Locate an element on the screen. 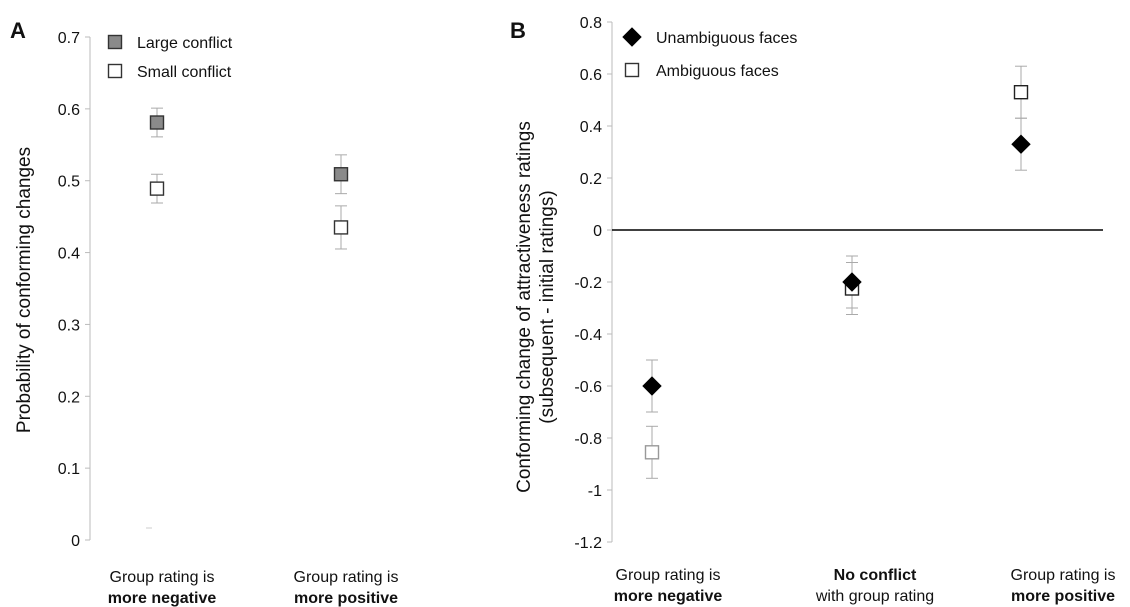 Image resolution: width=1130 pixels, height=607 pixels. panel-a-y-tick-label: 0 is located at coordinates (75, 541).